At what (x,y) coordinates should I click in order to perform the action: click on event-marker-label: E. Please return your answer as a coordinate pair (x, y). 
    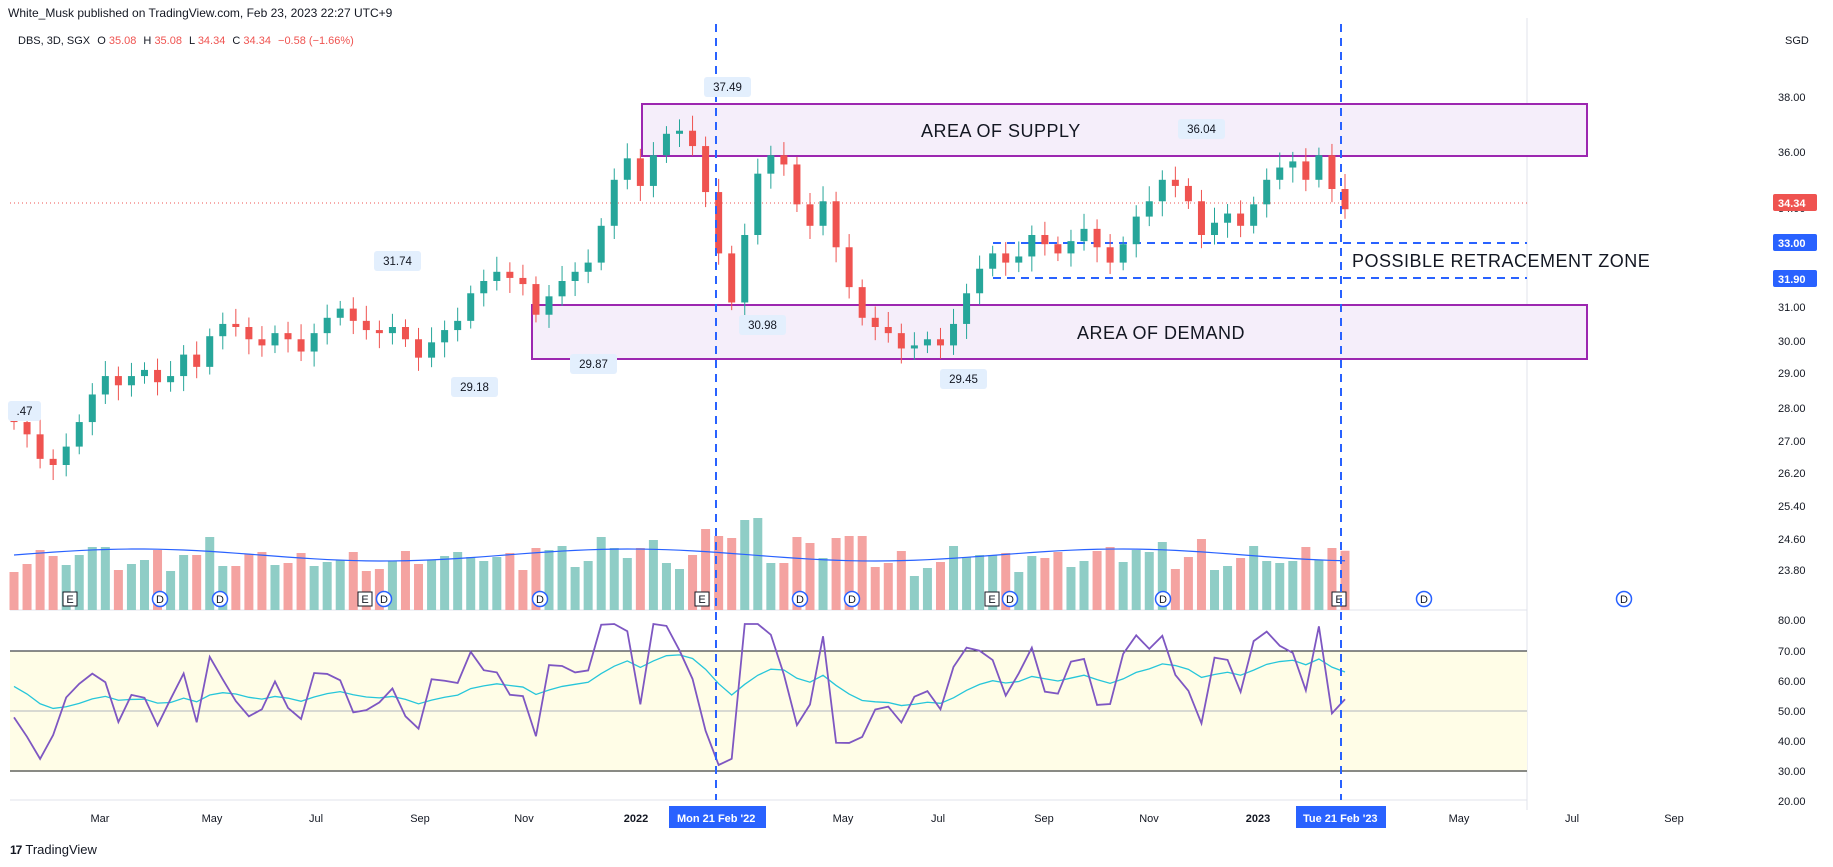
    Looking at the image, I should click on (69, 600).